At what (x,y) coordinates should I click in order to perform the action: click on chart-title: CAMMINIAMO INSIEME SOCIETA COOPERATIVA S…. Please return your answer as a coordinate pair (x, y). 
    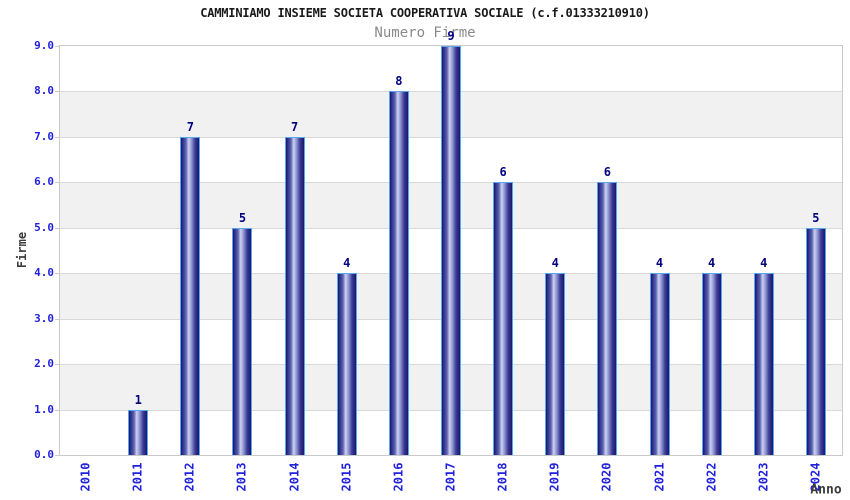
    Looking at the image, I should click on (425, 13).